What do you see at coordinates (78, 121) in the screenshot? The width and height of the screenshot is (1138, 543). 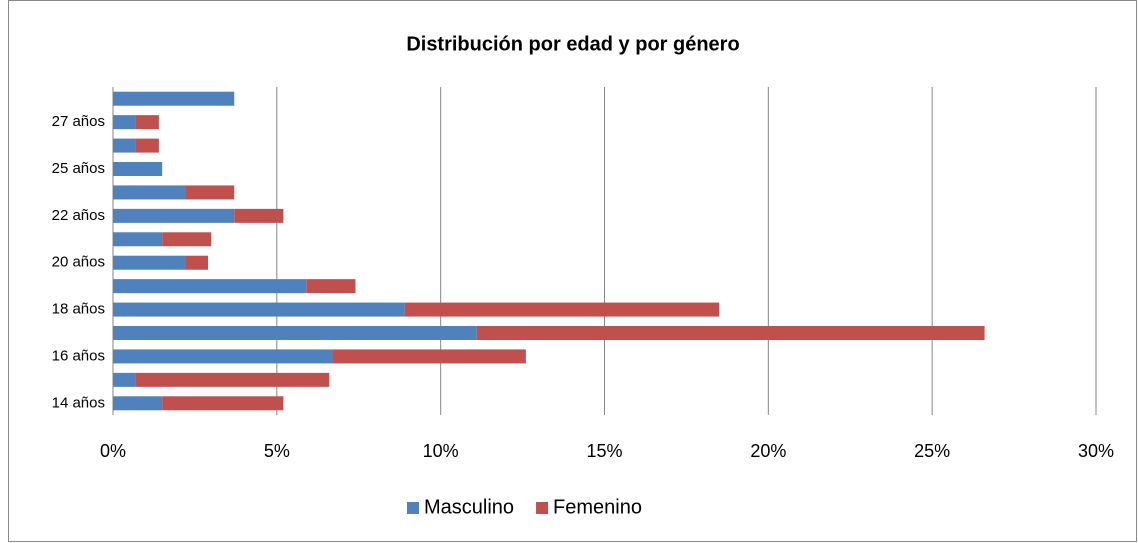 I see `y-tick-label: 27 años` at bounding box center [78, 121].